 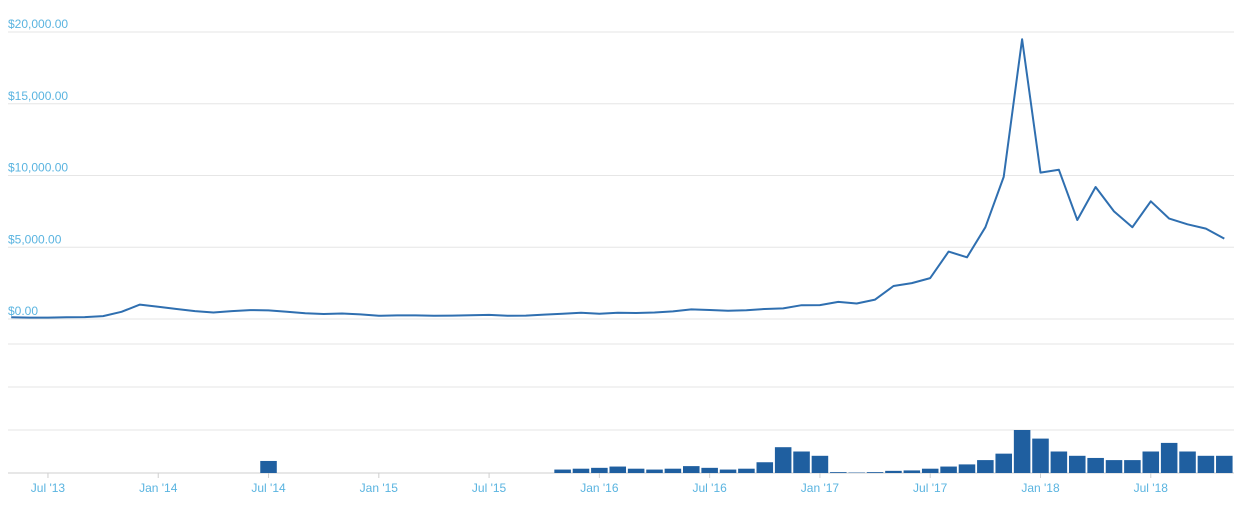 I want to click on y-tick-label: $20,000.00, so click(x=38, y=24).